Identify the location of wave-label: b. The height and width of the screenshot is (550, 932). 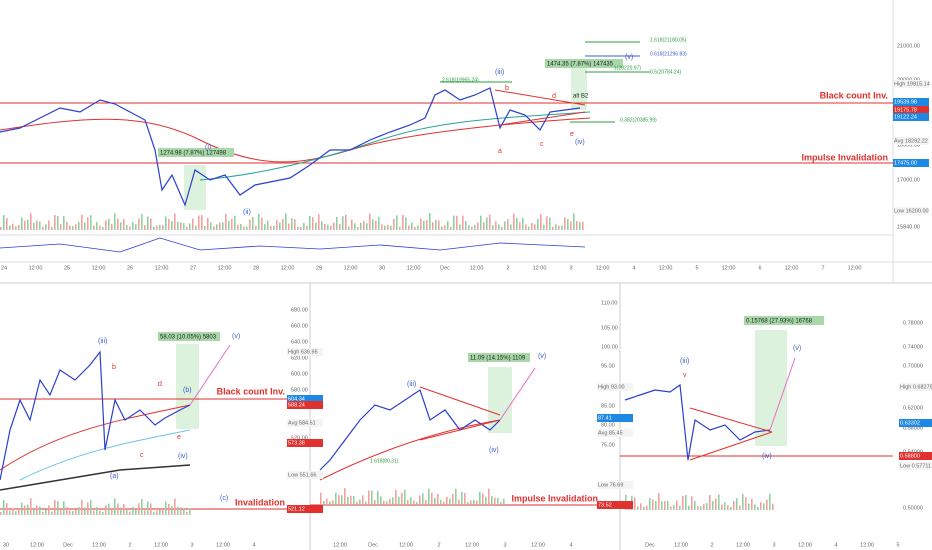
(114, 367).